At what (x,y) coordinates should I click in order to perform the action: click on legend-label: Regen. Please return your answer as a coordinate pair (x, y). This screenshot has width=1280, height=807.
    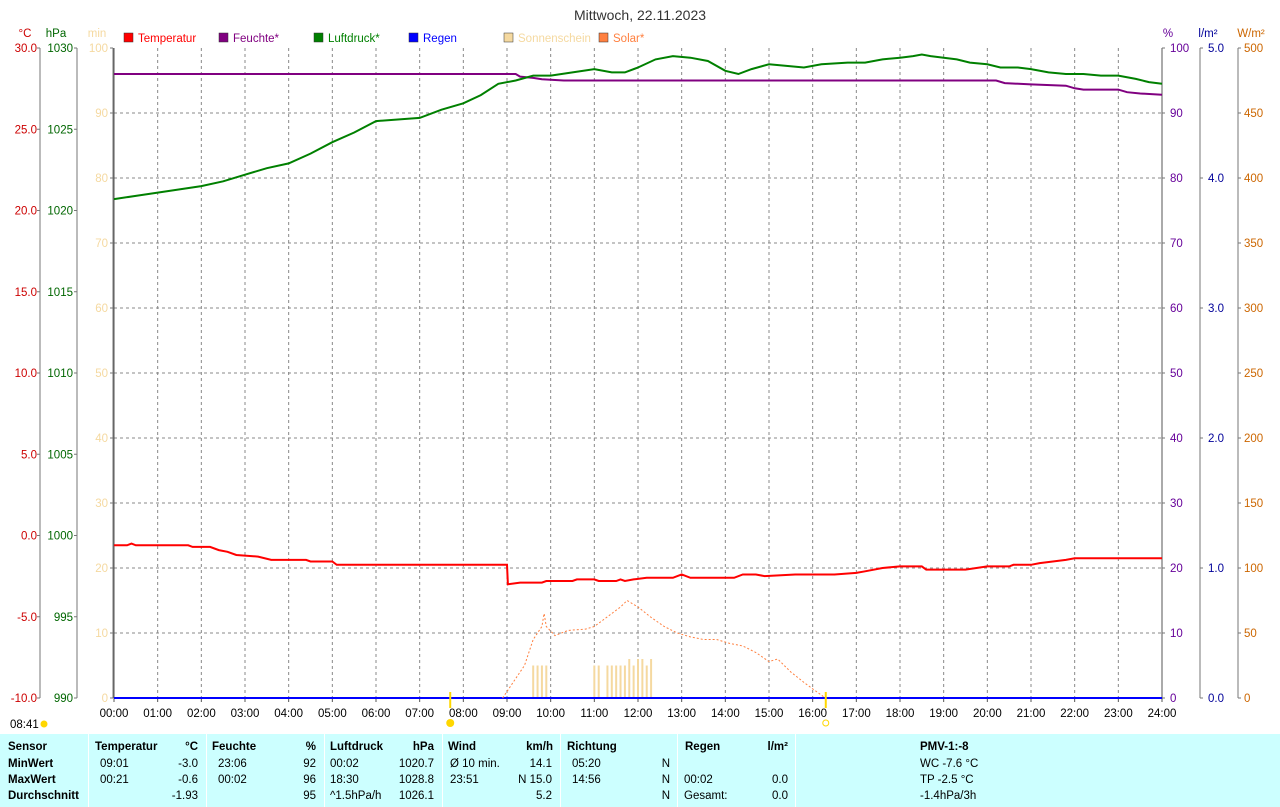
    Looking at the image, I should click on (440, 39).